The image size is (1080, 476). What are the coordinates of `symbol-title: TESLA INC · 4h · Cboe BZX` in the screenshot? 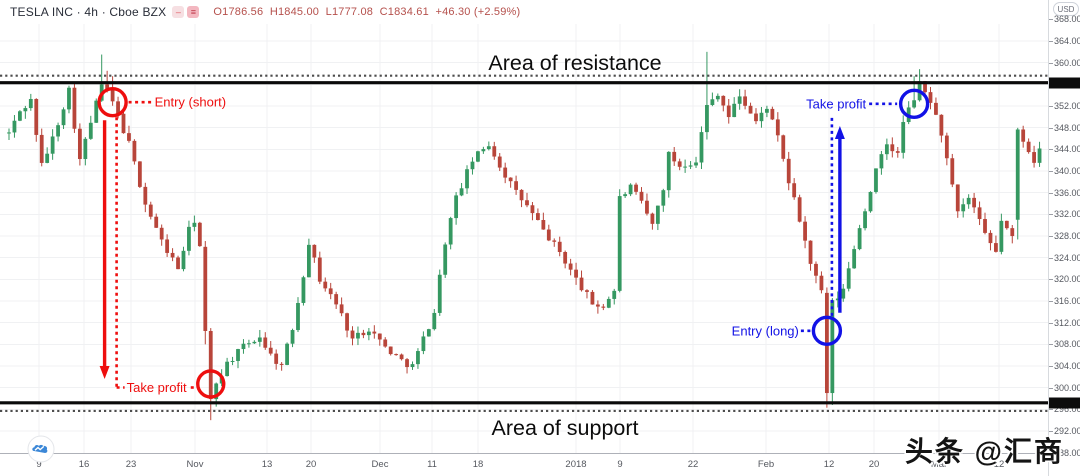 It's located at (88, 12).